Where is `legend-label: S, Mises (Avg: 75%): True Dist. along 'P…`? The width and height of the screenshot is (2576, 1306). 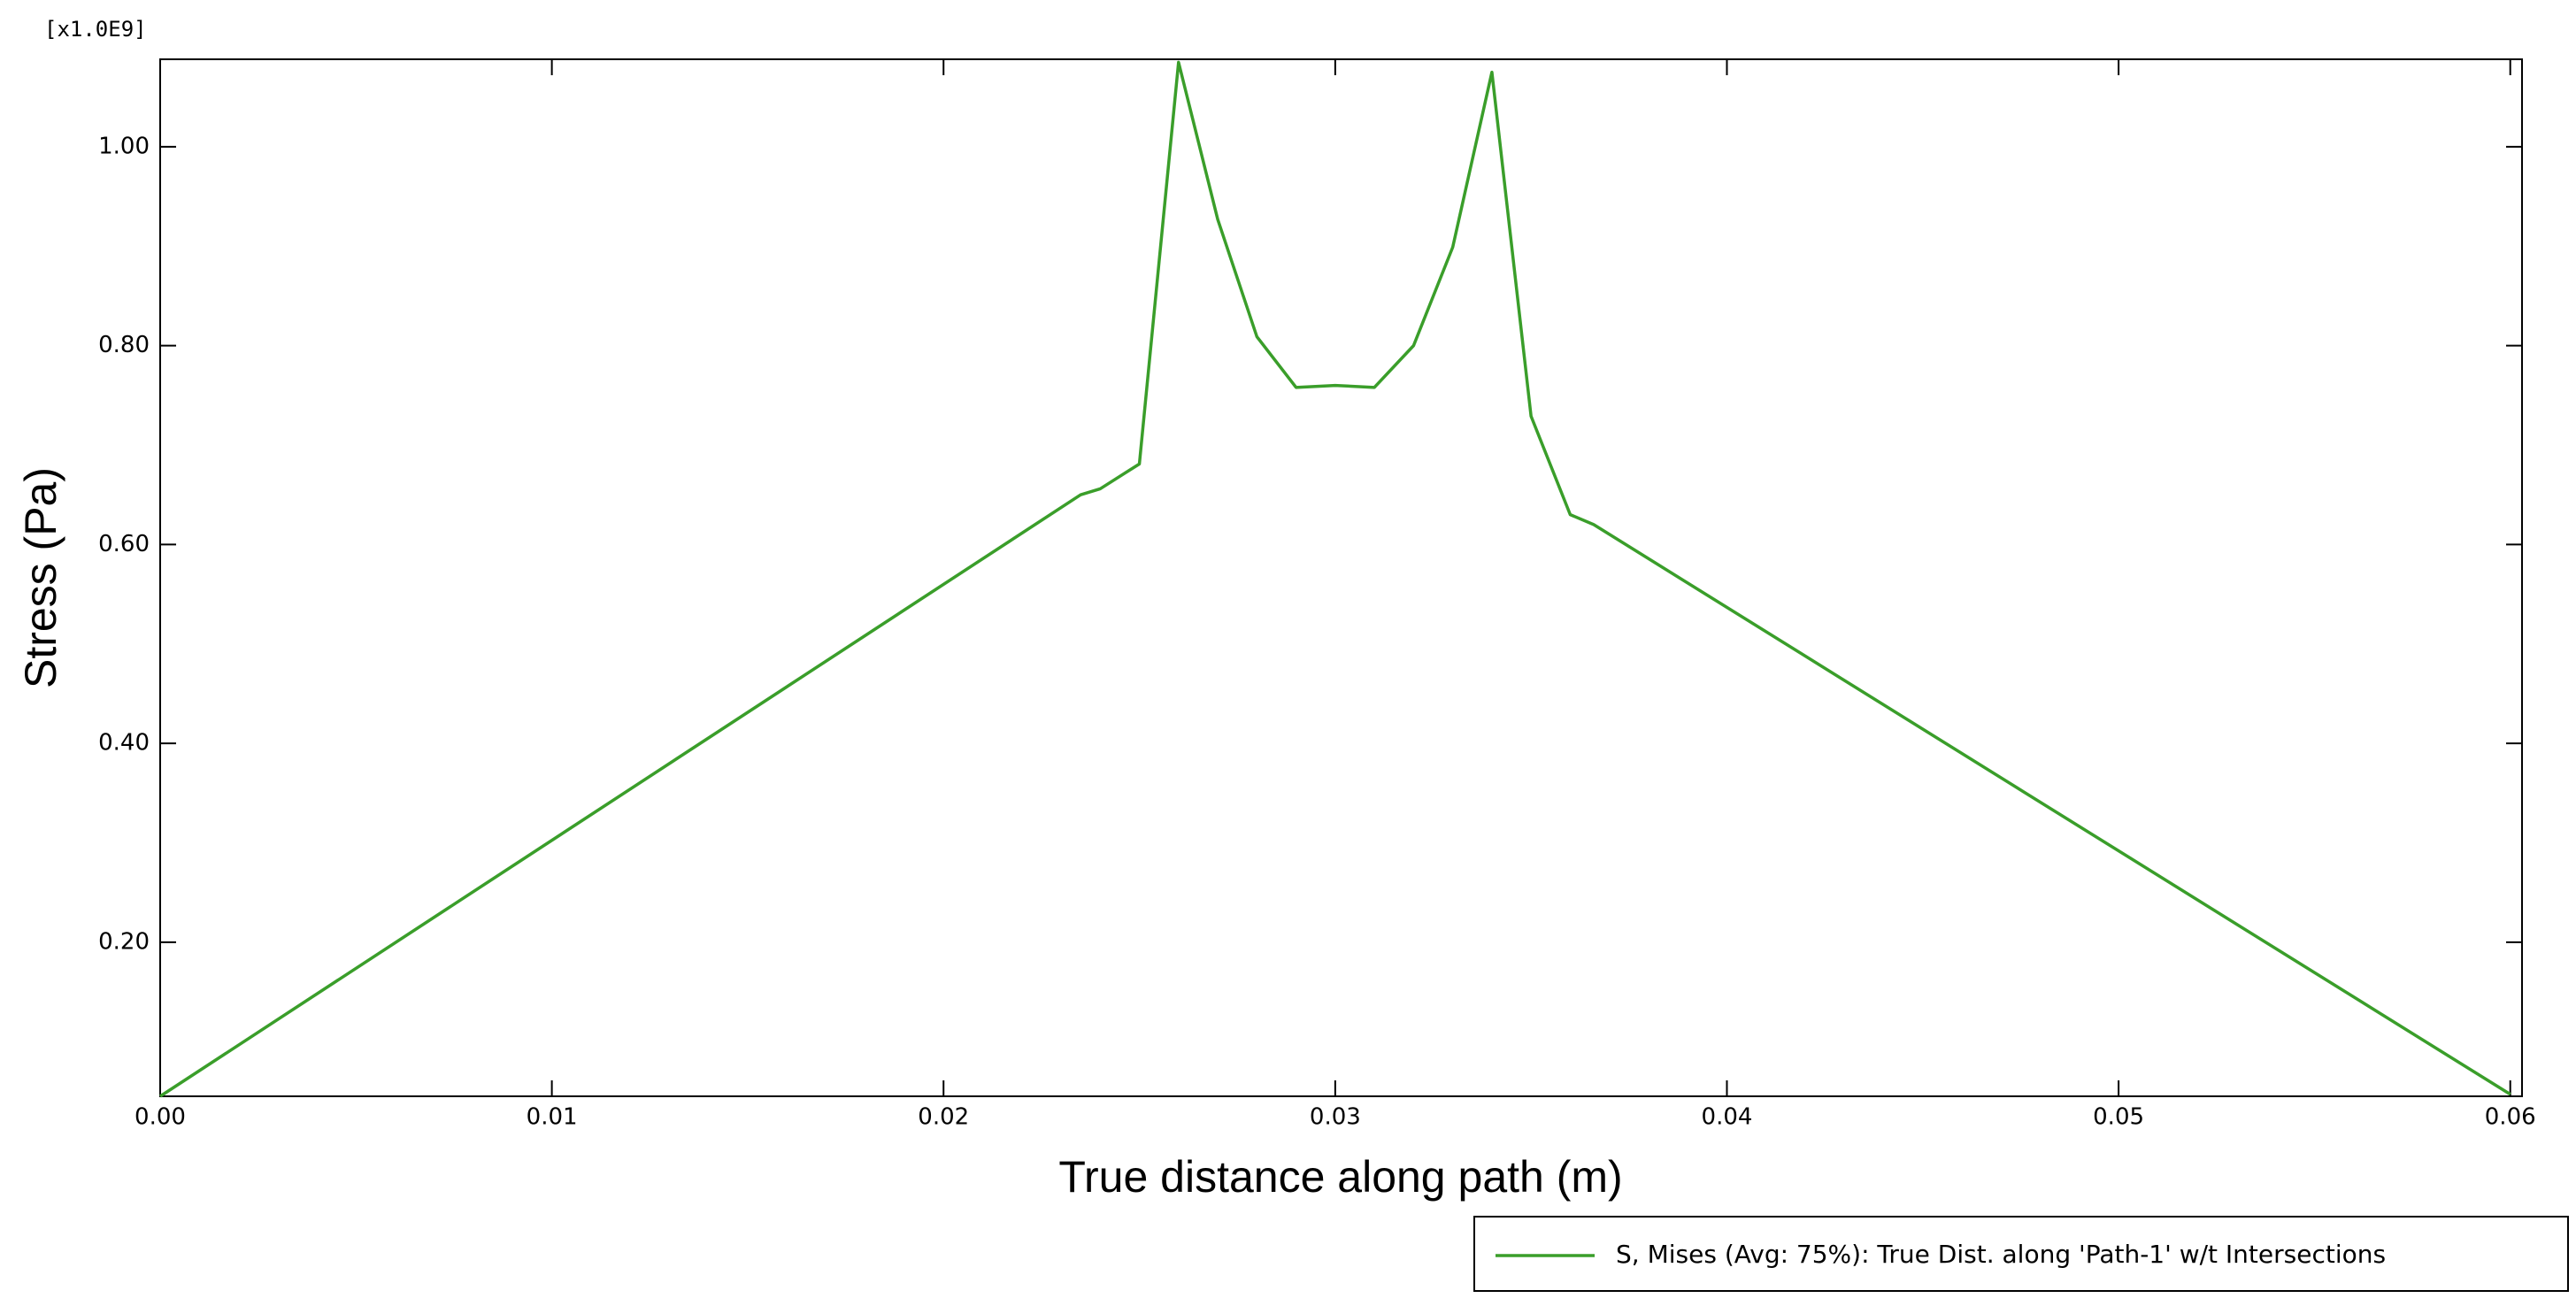 legend-label: S, Mises (Avg: 75%): True Dist. along 'P… is located at coordinates (2001, 1254).